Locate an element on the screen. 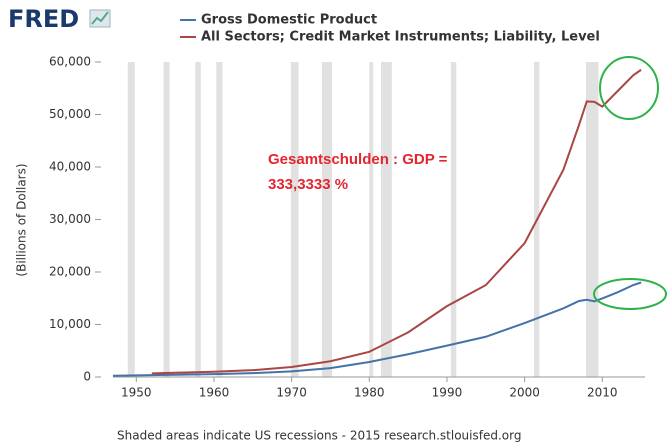  y-tick-label: 10,000 is located at coordinates (70, 324).